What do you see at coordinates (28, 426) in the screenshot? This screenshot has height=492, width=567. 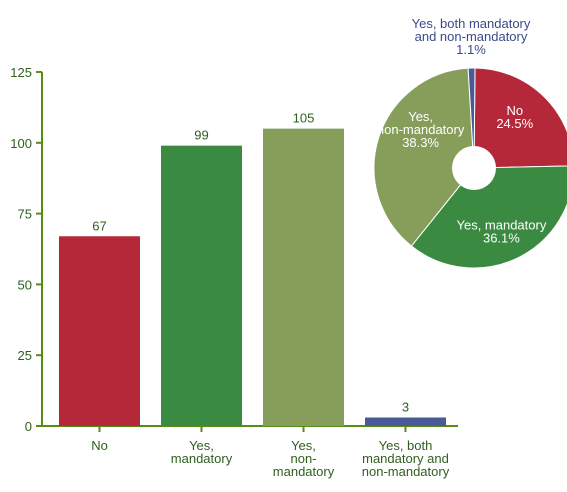 I see `y-tick-label: 0` at bounding box center [28, 426].